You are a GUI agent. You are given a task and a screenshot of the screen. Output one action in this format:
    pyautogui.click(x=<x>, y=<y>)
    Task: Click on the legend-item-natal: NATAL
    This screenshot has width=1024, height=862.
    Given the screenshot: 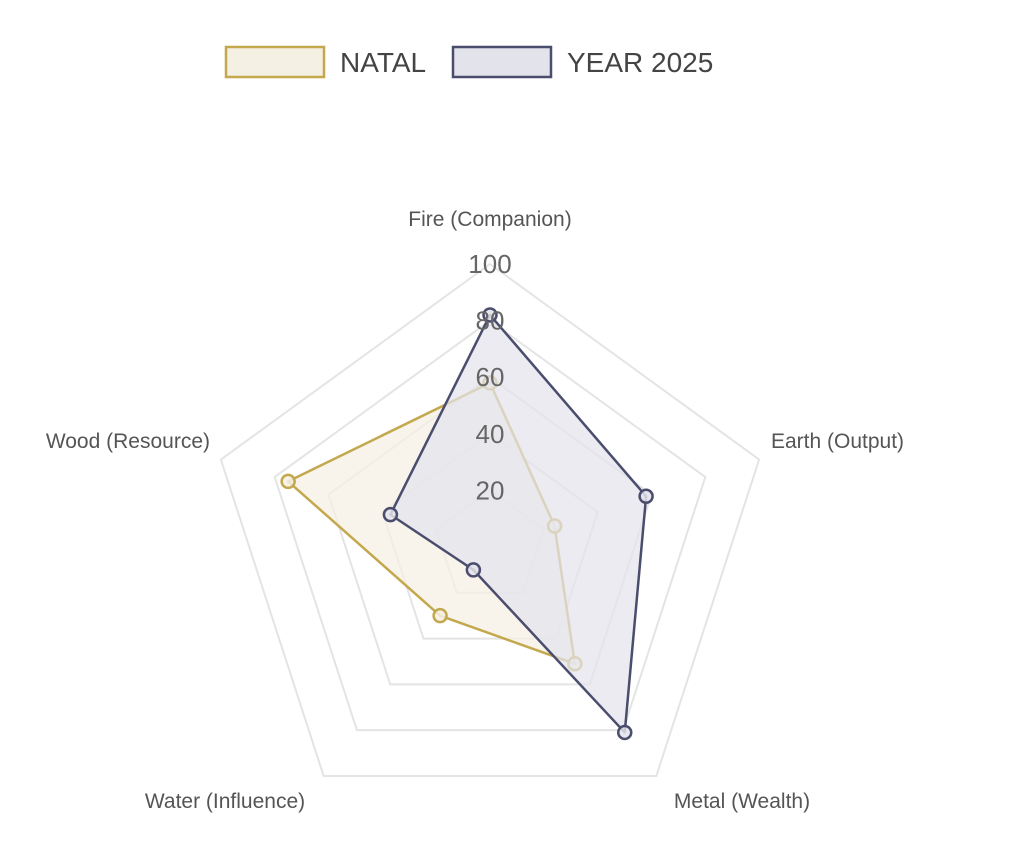 What is the action you would take?
    pyautogui.click(x=325, y=62)
    